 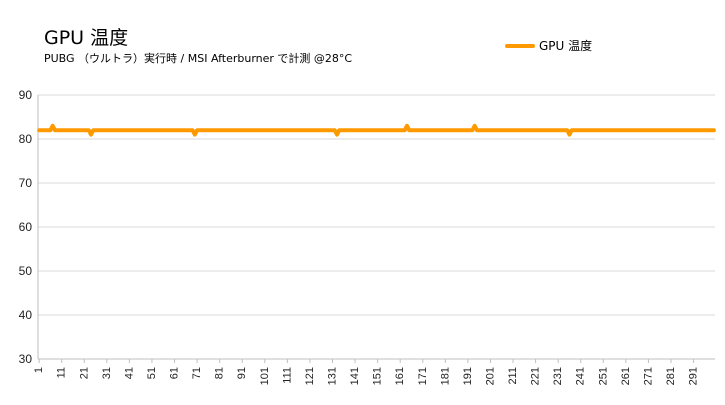 I want to click on y-tick-label: 40, so click(x=26, y=315).